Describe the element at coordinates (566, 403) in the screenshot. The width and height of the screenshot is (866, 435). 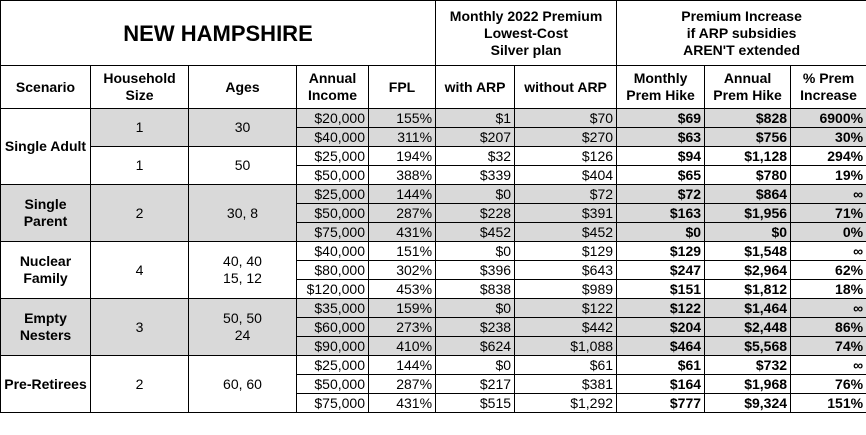
I see `cell: $1,292` at that location.